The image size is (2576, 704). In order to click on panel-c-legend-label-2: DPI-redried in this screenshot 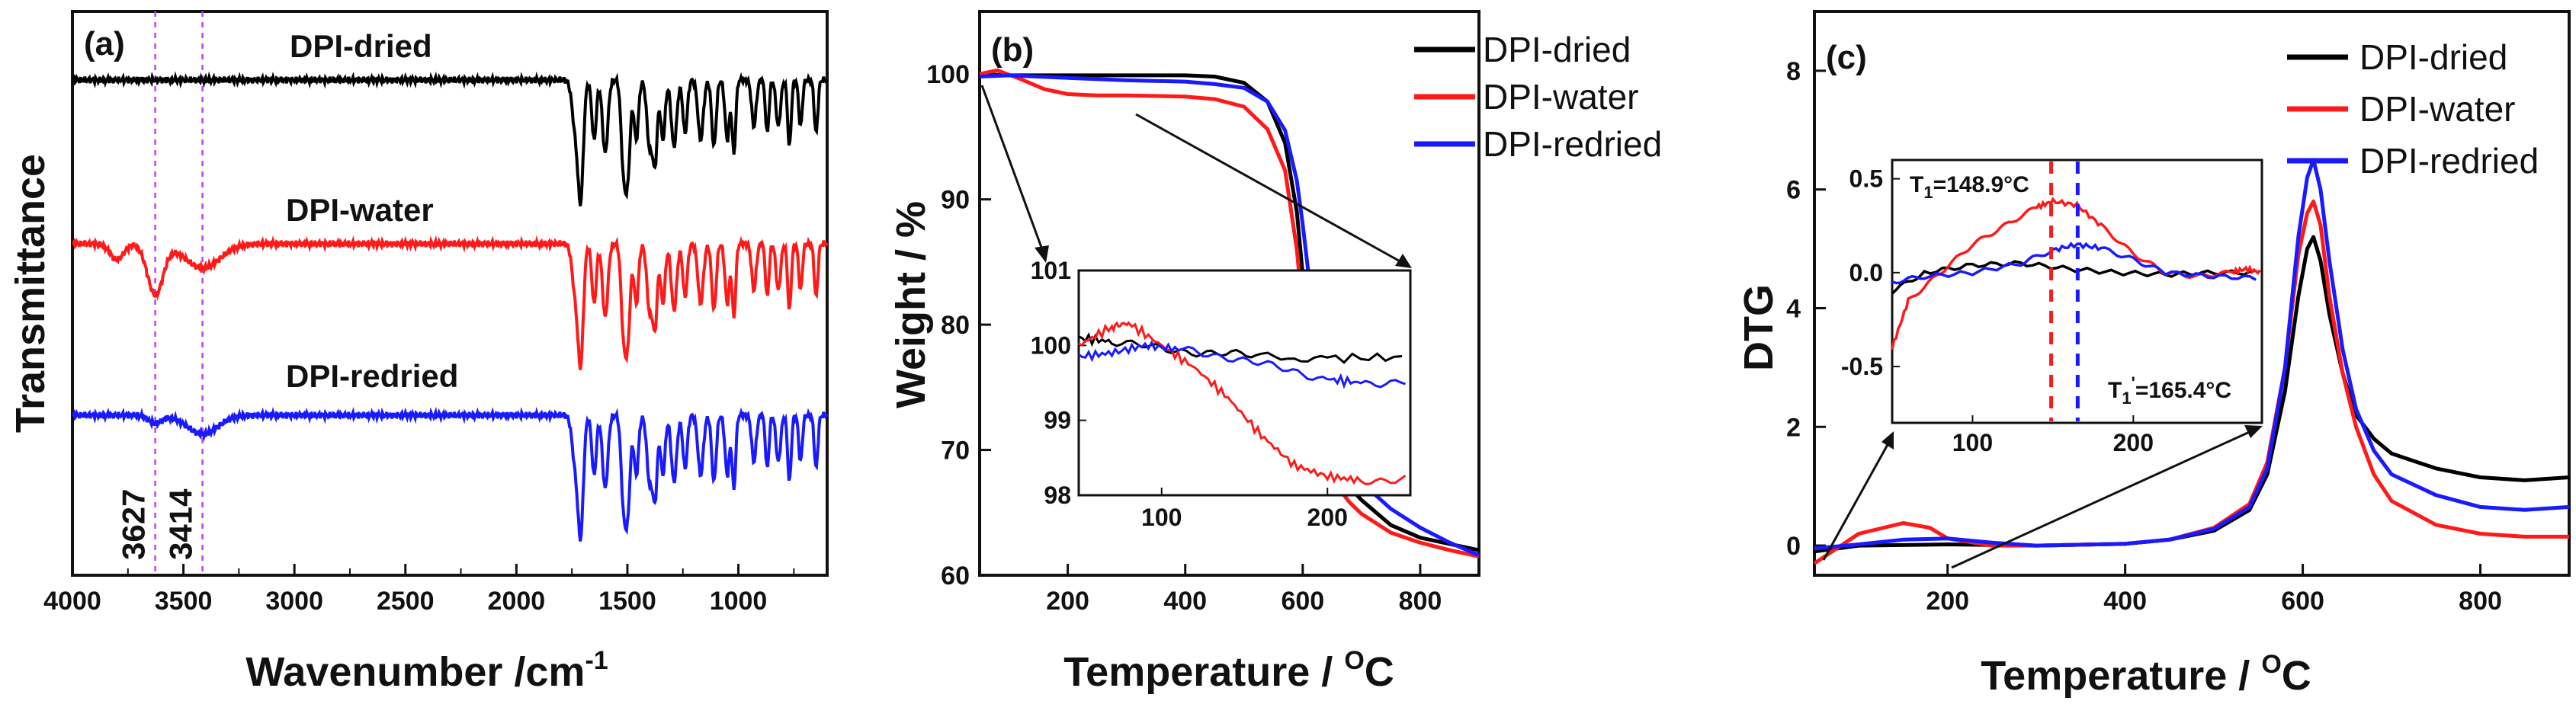, I will do `click(2449, 161)`.